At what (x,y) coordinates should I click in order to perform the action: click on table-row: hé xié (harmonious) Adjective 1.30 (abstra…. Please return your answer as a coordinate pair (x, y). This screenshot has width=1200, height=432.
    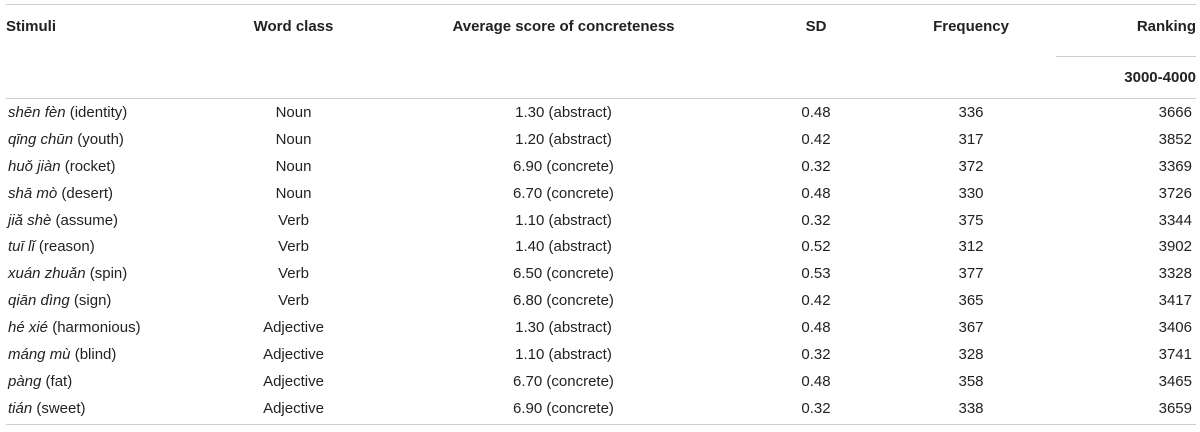
    Looking at the image, I should click on (601, 327).